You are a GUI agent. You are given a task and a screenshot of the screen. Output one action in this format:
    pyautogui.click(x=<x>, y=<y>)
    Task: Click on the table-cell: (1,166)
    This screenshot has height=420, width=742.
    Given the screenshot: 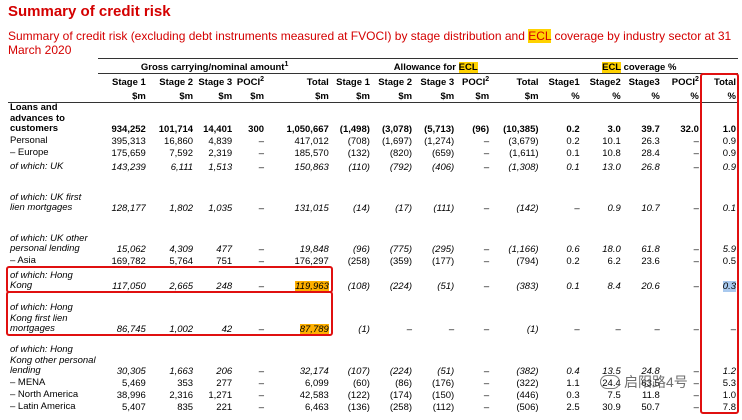 What is the action you would take?
    pyautogui.click(x=523, y=249)
    